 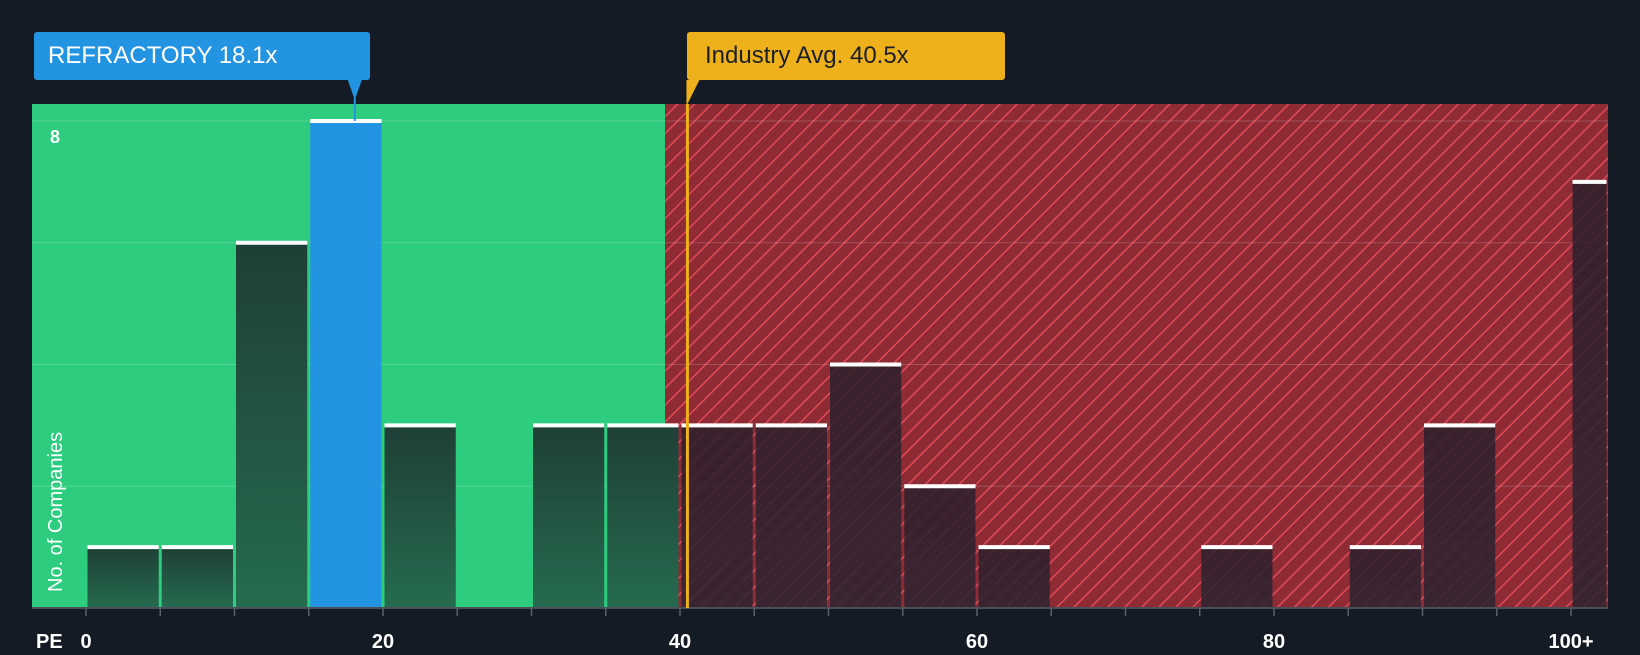 What do you see at coordinates (202, 56) in the screenshot?
I see `company-pe-label: REFRACTORY 18.1x` at bounding box center [202, 56].